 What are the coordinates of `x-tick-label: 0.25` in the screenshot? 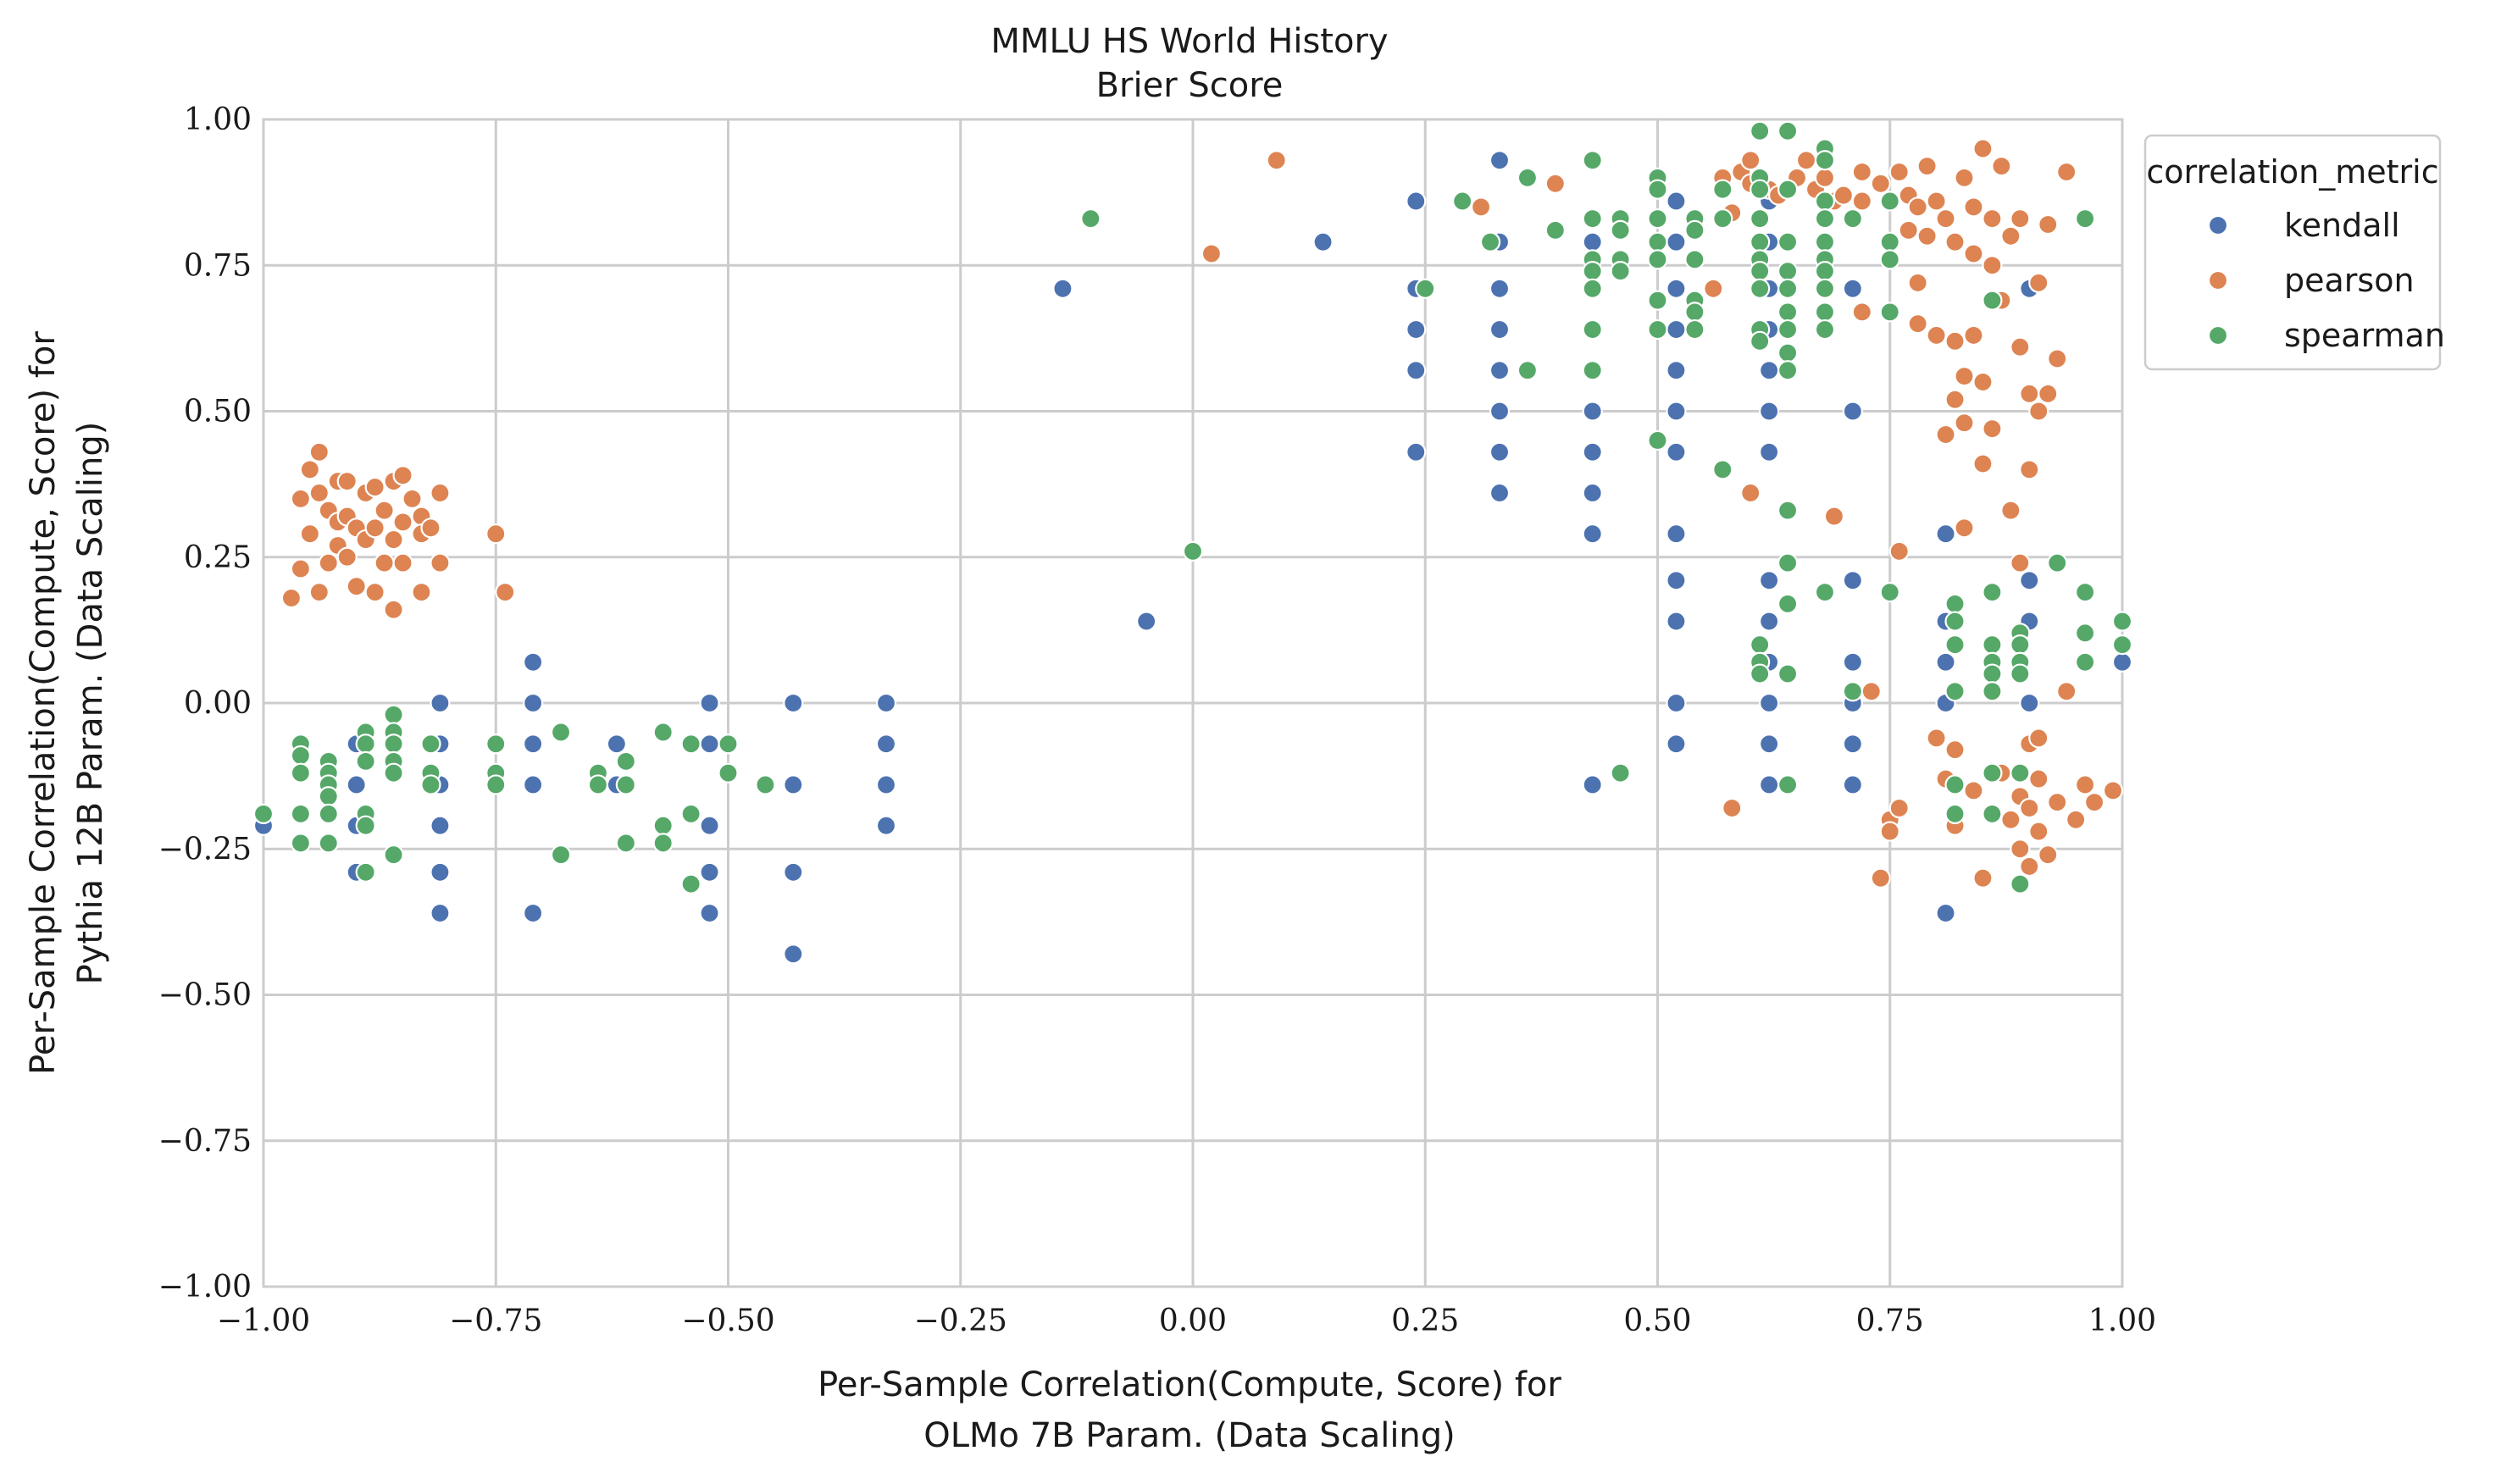 It's located at (1425, 1321).